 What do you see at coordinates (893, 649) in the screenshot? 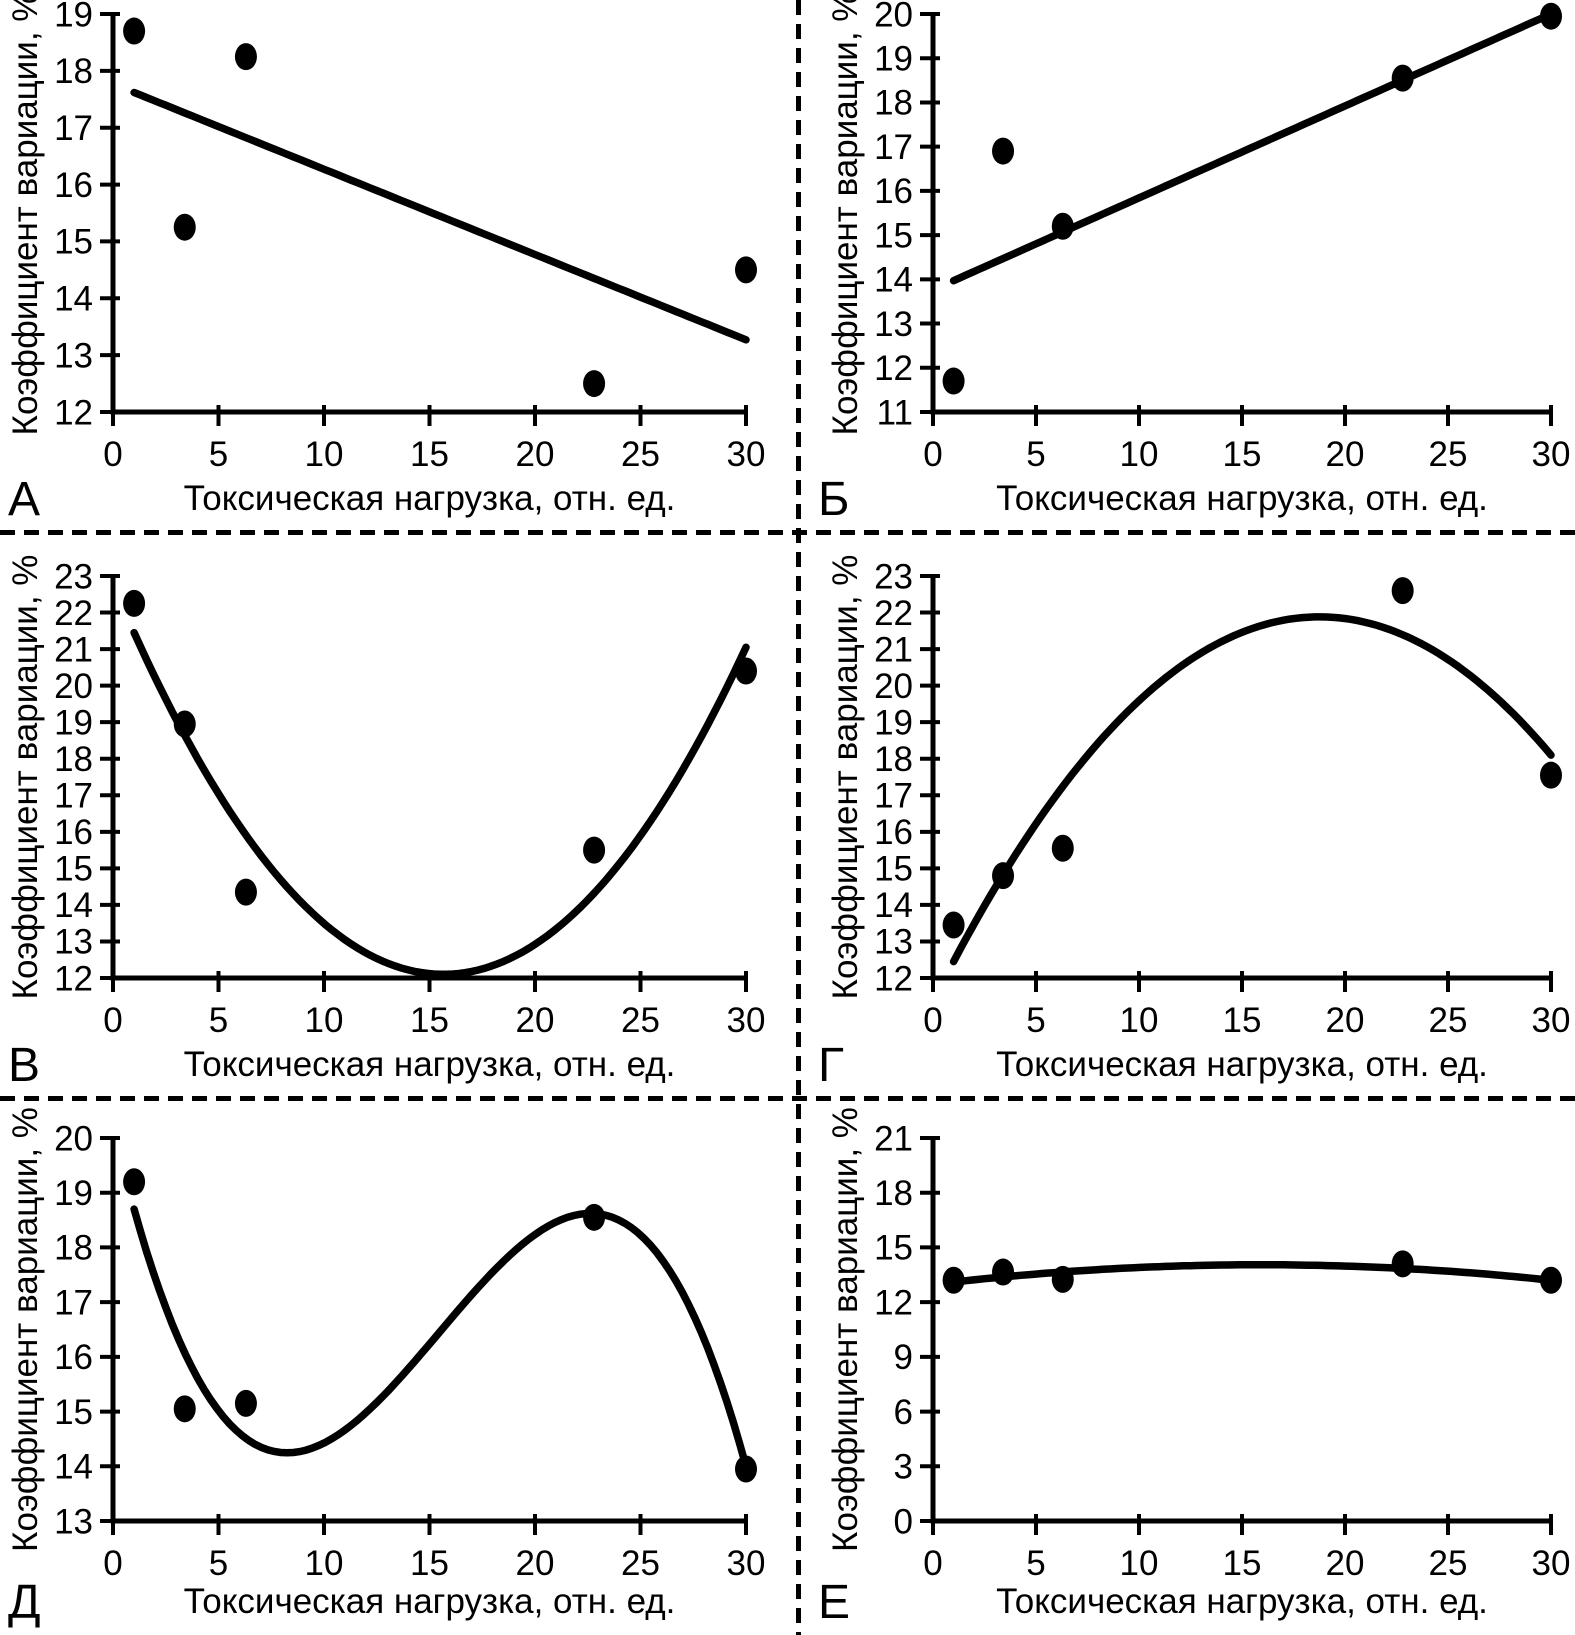
I see `y-tick-label: 21` at bounding box center [893, 649].